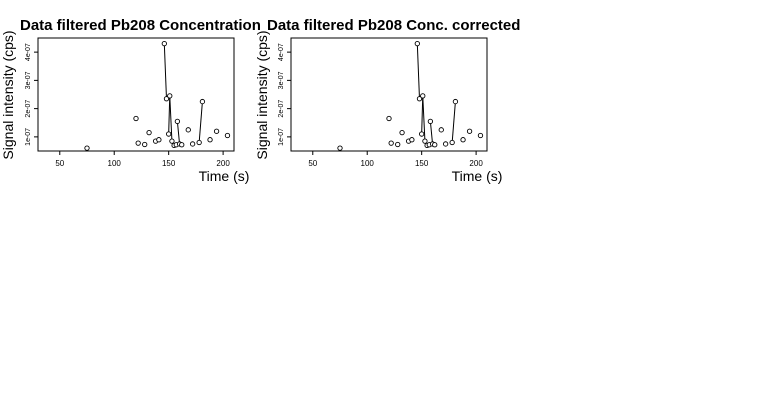 The height and width of the screenshot is (400, 760). What do you see at coordinates (140, 25) in the screenshot?
I see `chart-title: Data filtered Pb208 Concentration` at bounding box center [140, 25].